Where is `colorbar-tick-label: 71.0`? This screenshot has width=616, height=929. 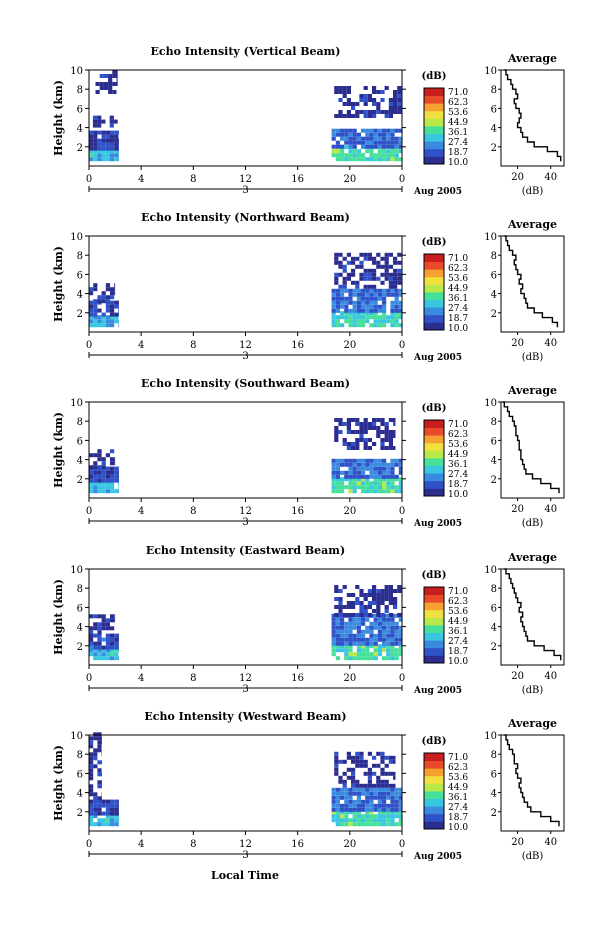 colorbar-tick-label: 71.0 is located at coordinates (458, 758).